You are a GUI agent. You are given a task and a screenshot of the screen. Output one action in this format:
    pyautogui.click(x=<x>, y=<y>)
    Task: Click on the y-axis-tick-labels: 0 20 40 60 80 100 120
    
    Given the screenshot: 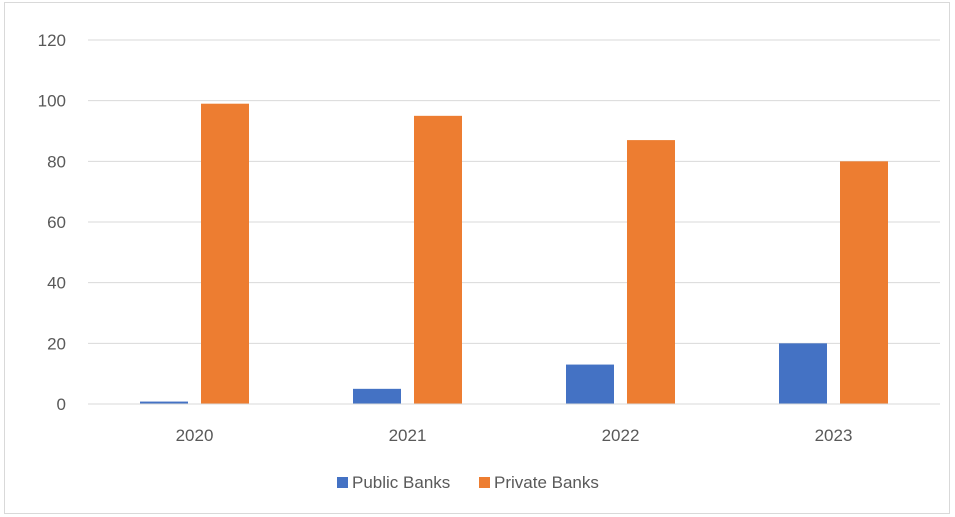 What is the action you would take?
    pyautogui.click(x=52, y=222)
    